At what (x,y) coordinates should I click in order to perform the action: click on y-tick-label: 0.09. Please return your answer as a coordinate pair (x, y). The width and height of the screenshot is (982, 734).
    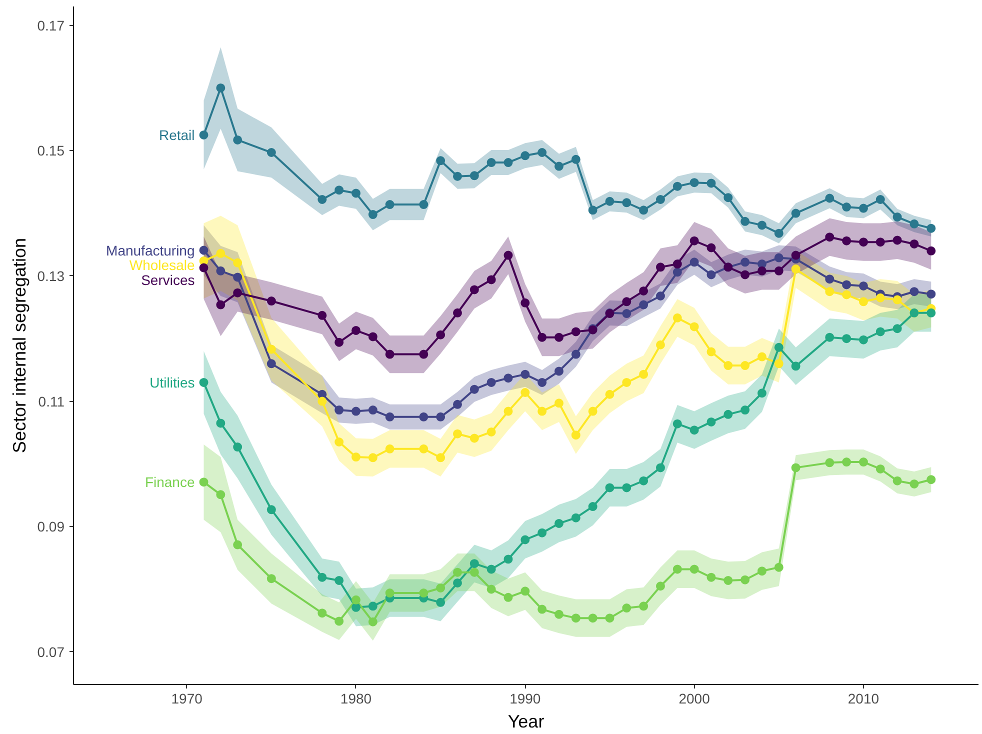
    Looking at the image, I should click on (51, 526).